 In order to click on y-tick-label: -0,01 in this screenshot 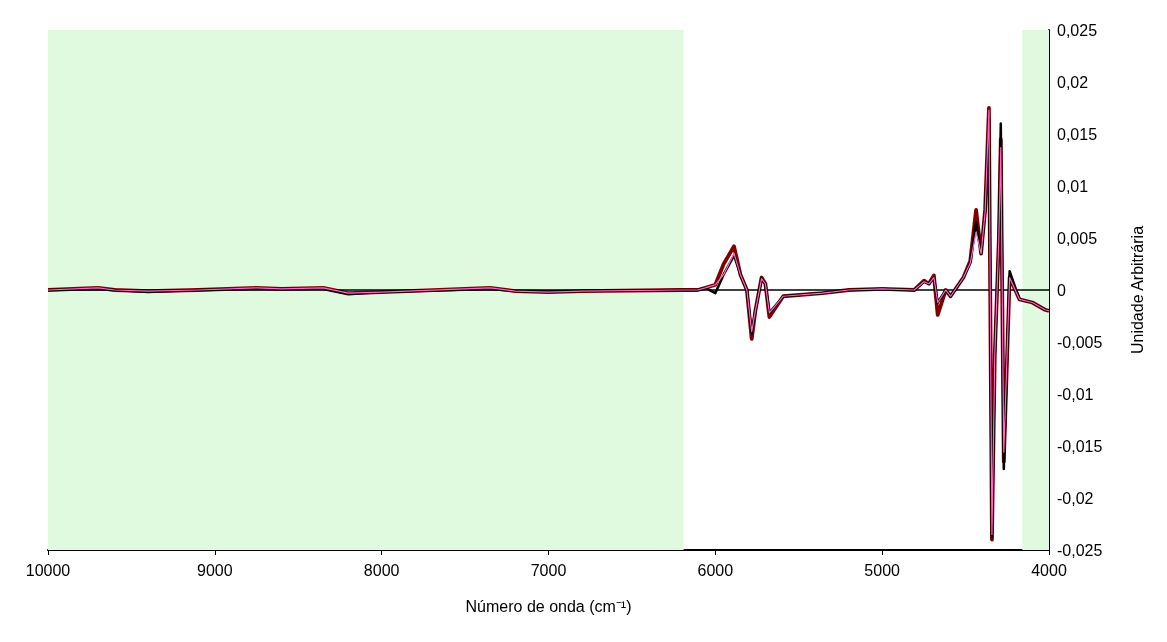, I will do `click(1075, 394)`.